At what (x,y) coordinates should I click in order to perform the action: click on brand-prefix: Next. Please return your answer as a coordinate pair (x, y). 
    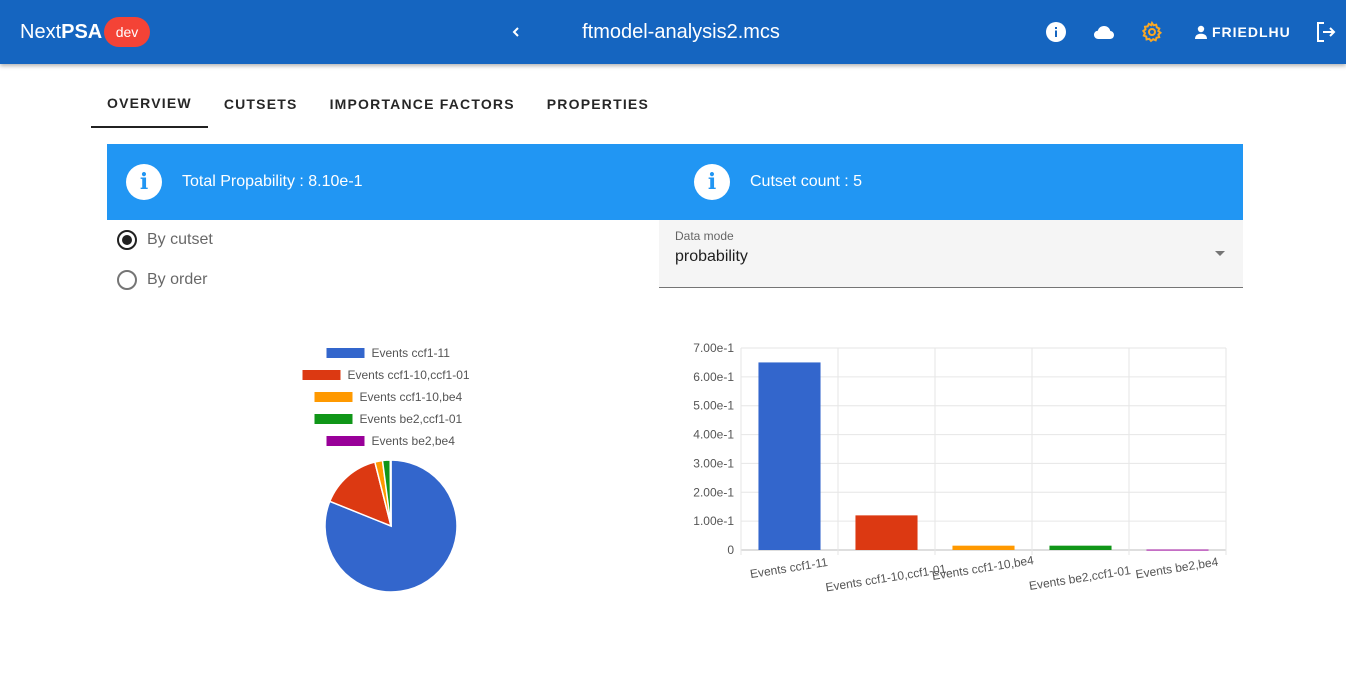
    Looking at the image, I should click on (41, 32).